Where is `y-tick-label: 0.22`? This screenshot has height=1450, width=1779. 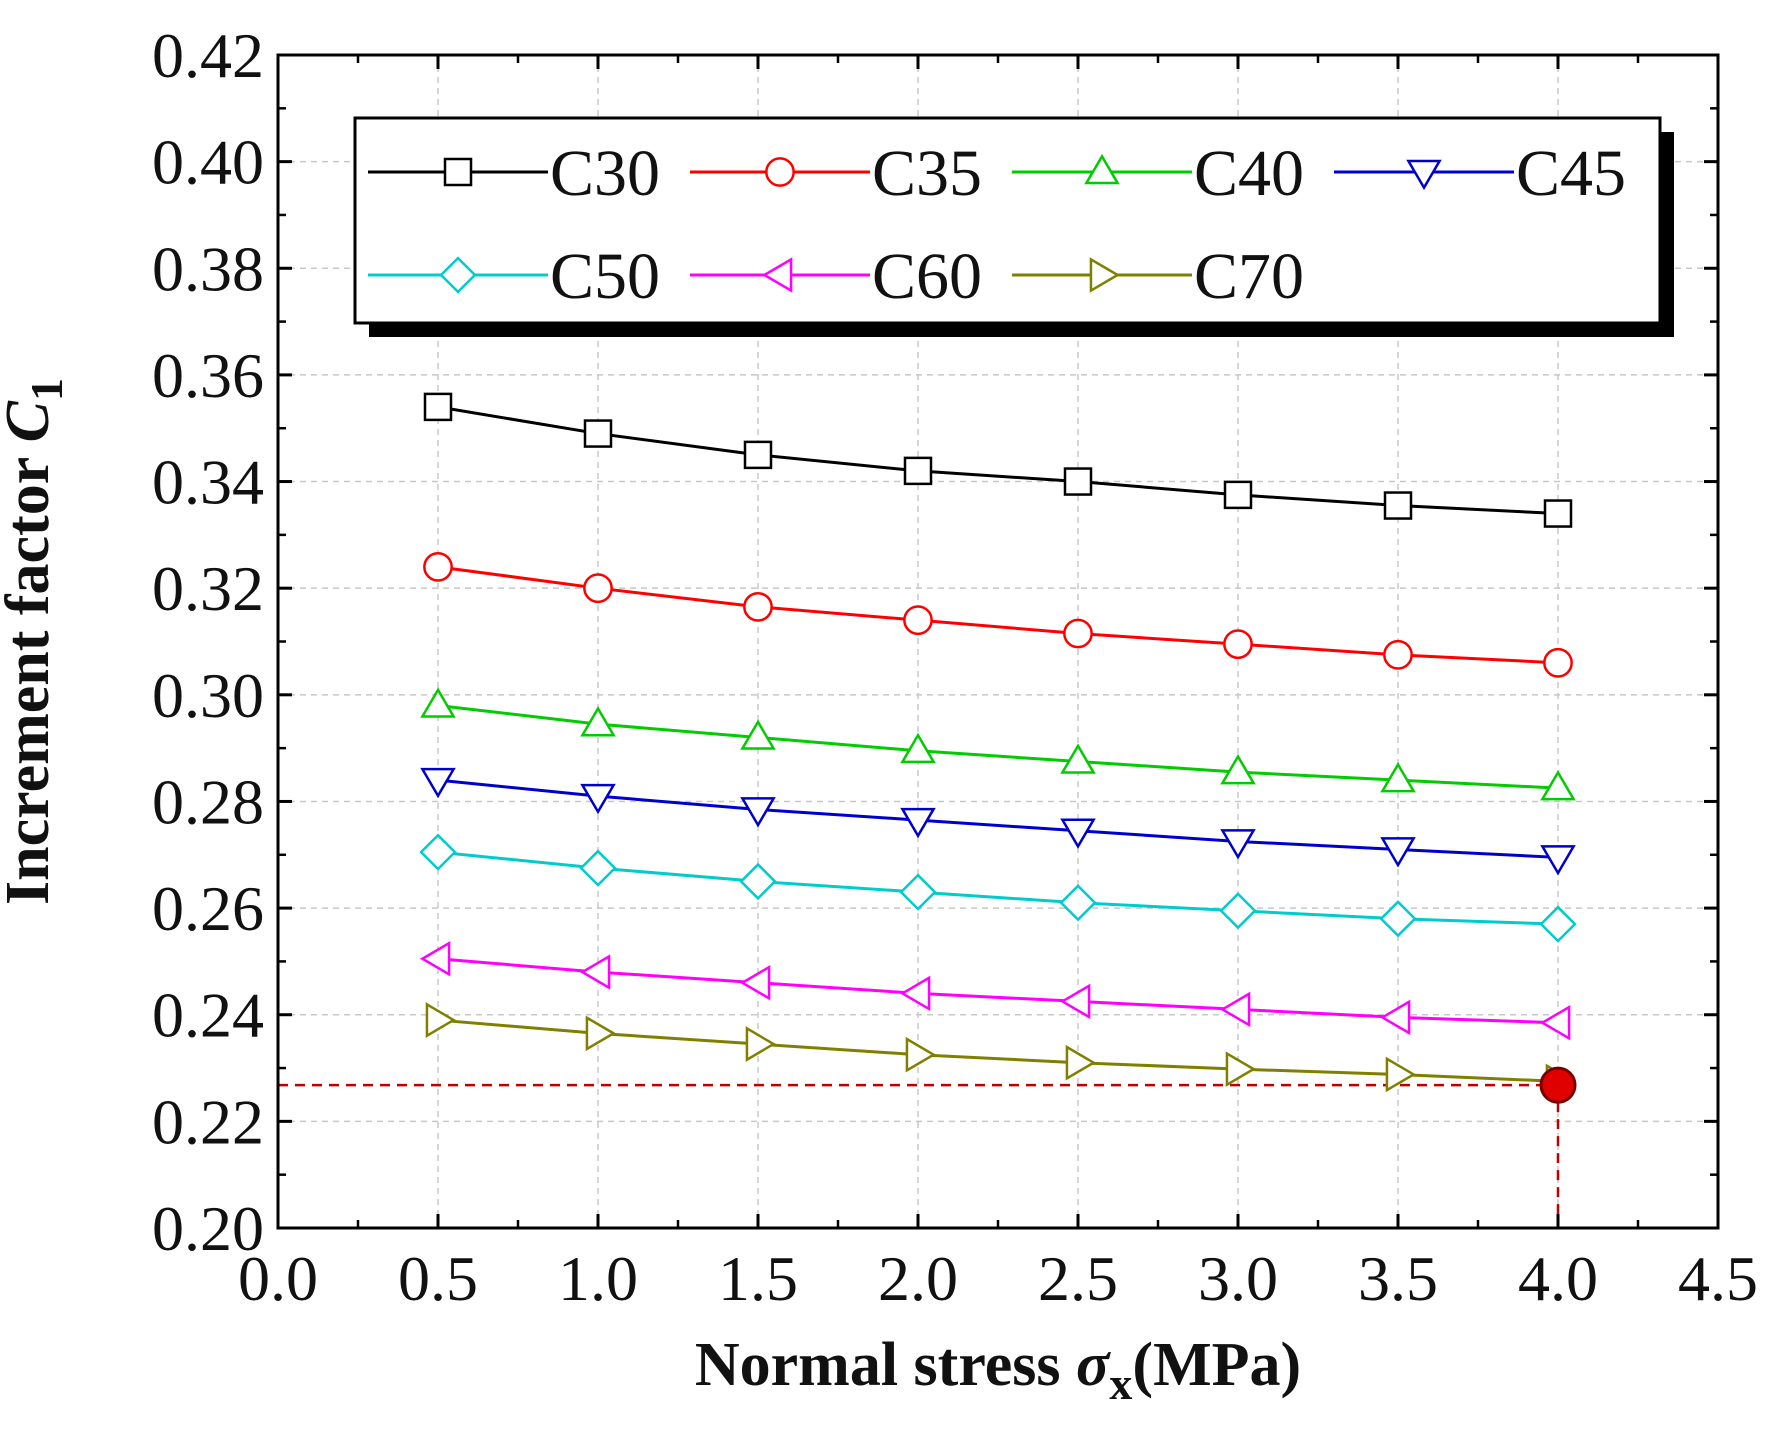 y-tick-label: 0.22 is located at coordinates (208, 1121).